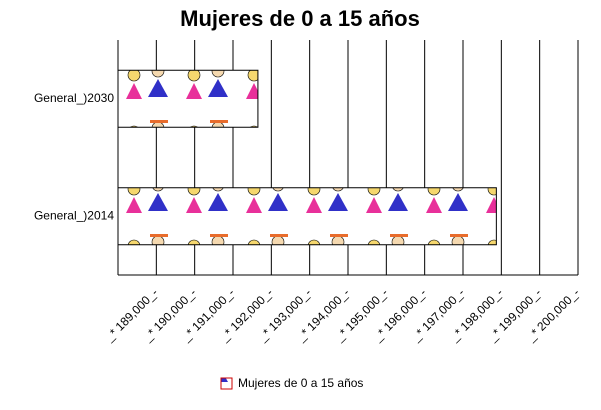 This screenshot has width=601, height=410. I want to click on y-tick-label: General_)2030, so click(74, 98).